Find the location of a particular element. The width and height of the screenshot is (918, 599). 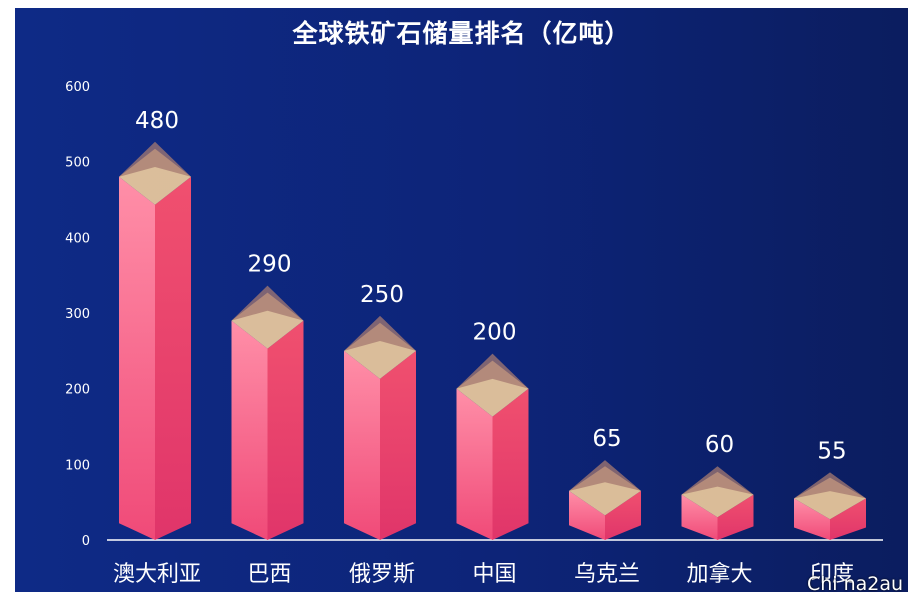

y-tick-label: 400 is located at coordinates (77, 238).